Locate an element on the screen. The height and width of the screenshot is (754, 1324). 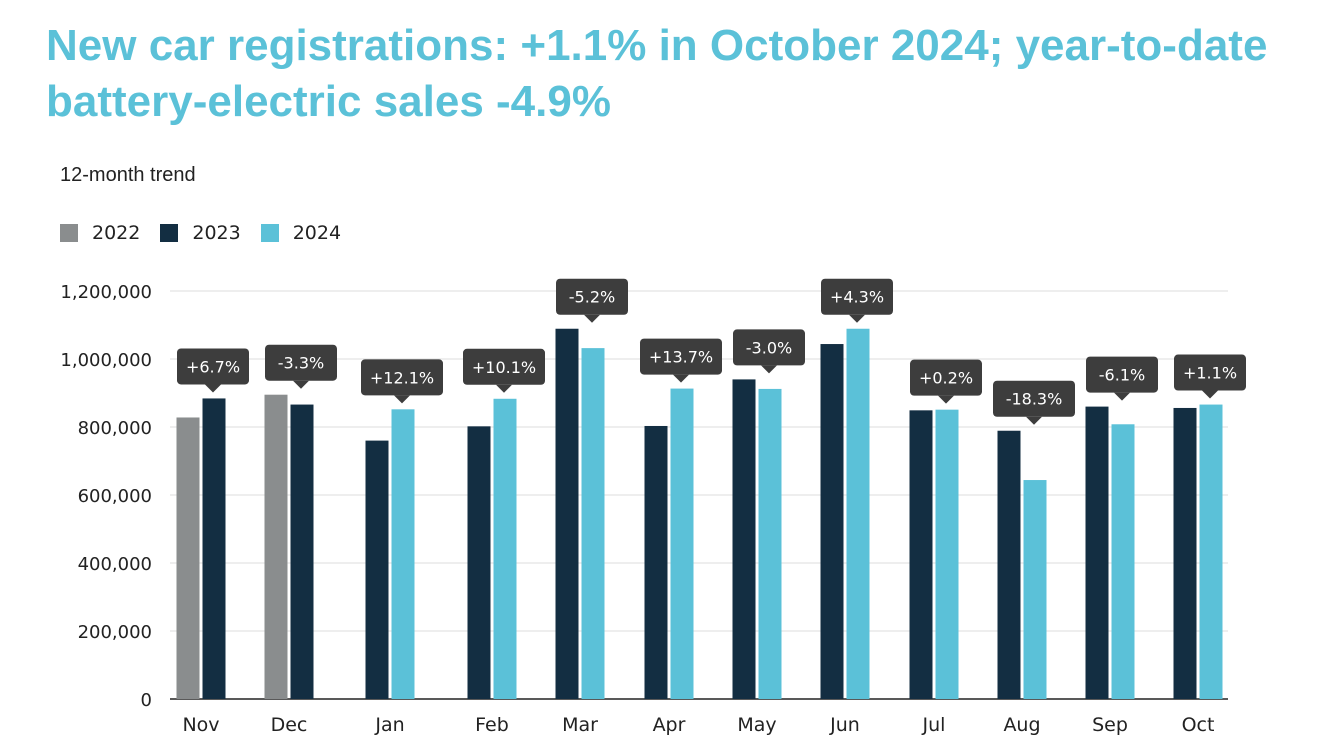
annotation-label: +13.7% is located at coordinates (681, 357).